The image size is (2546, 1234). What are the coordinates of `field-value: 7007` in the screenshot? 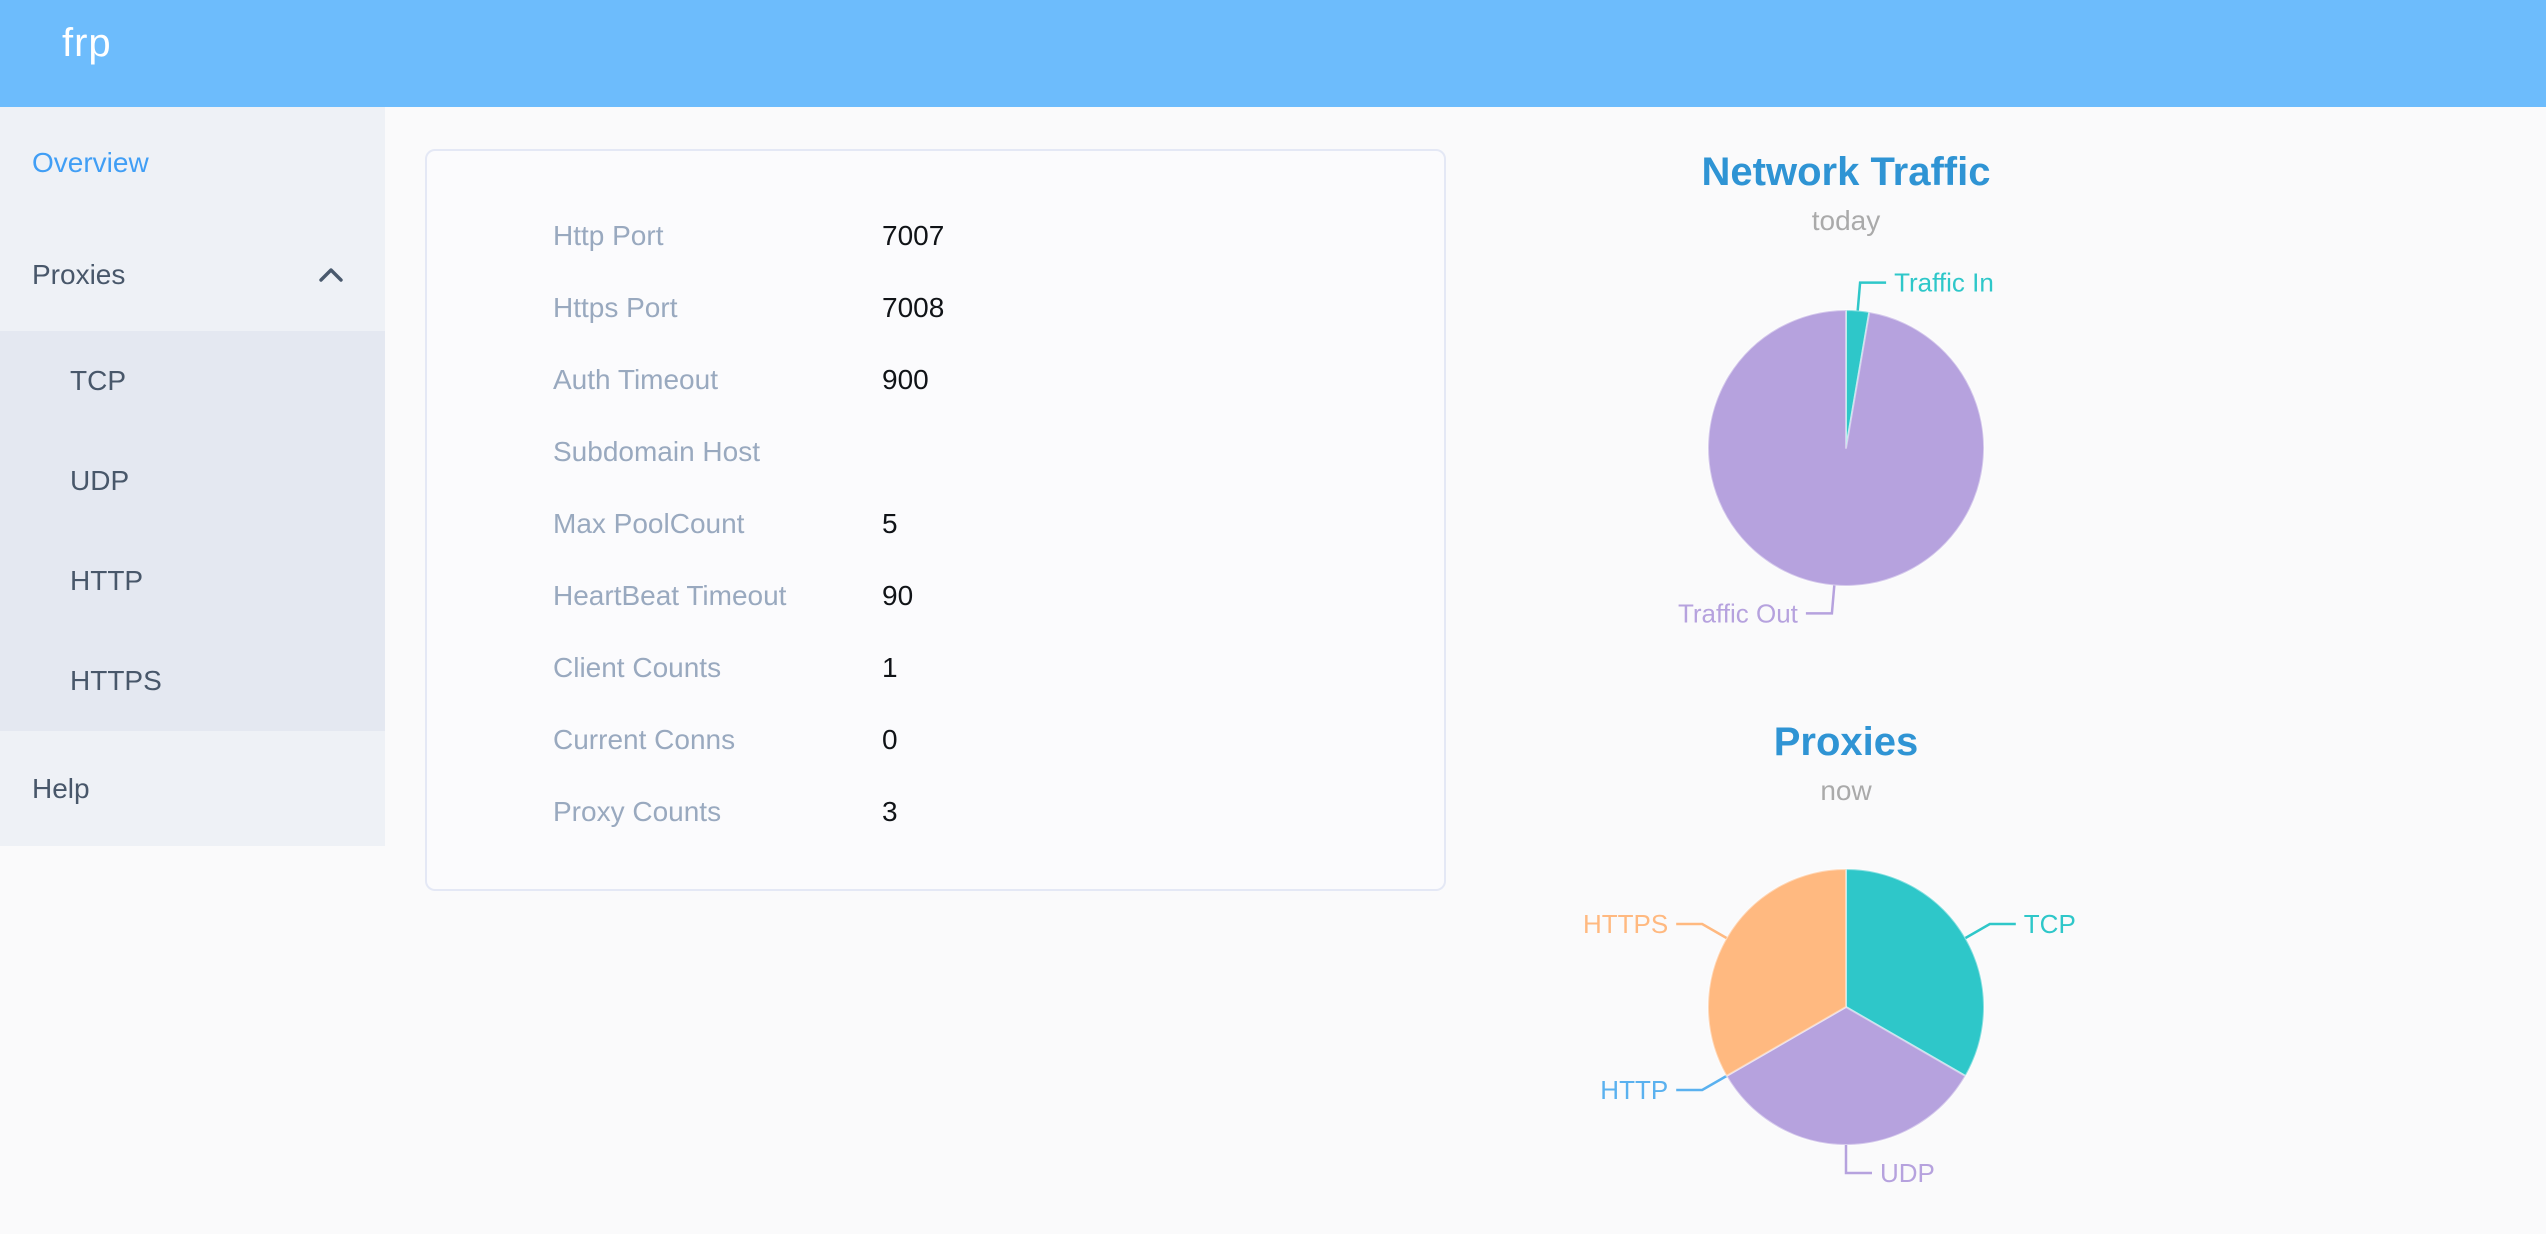 It's located at (913, 235).